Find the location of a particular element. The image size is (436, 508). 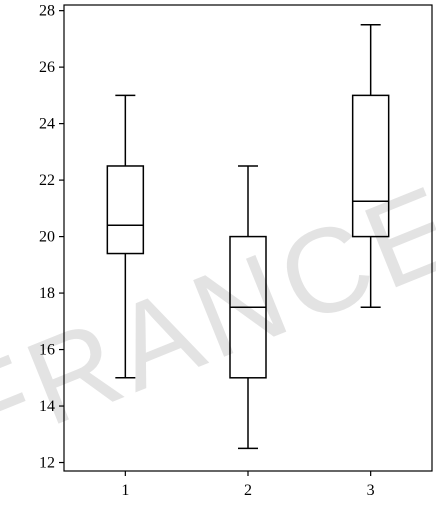

y-tick-label: 20 is located at coordinates (47, 237).